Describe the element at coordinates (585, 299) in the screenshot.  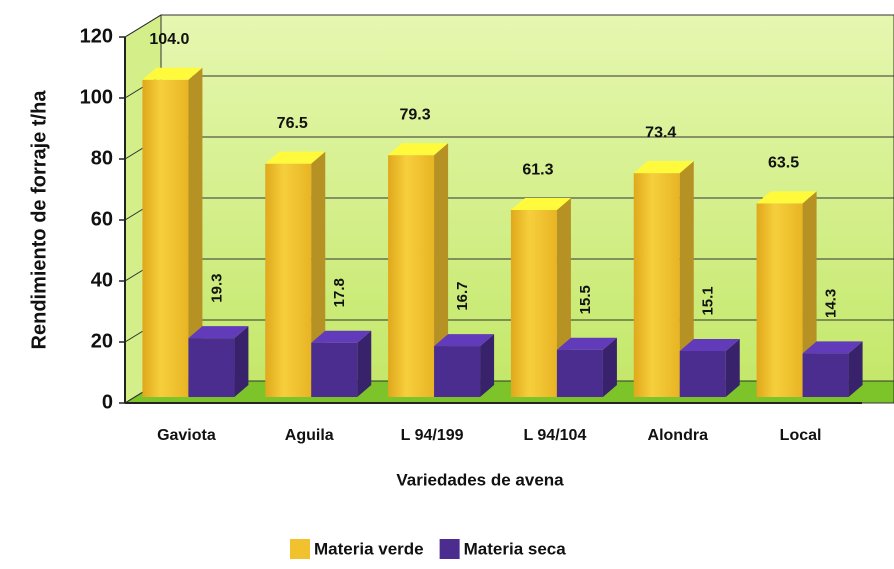
I see `data-label: 15.5` at that location.